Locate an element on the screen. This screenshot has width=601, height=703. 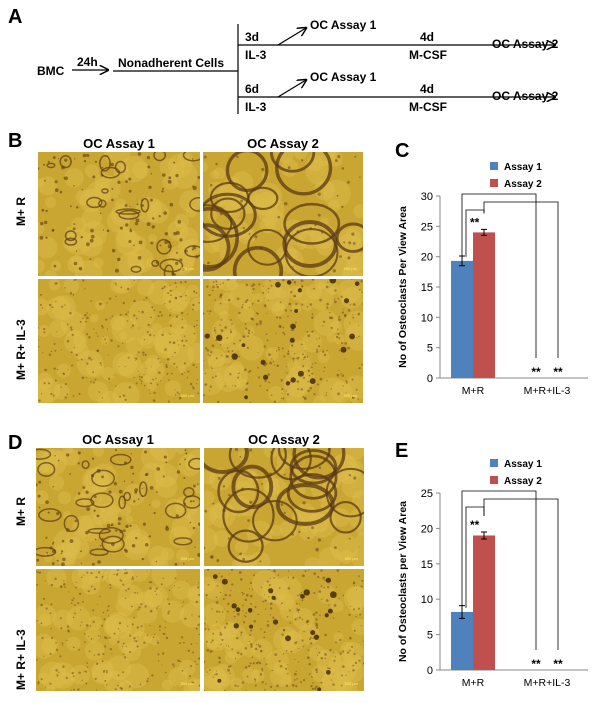
micrograph-b-il3-assay1: 500 μm is located at coordinates (119, 341).